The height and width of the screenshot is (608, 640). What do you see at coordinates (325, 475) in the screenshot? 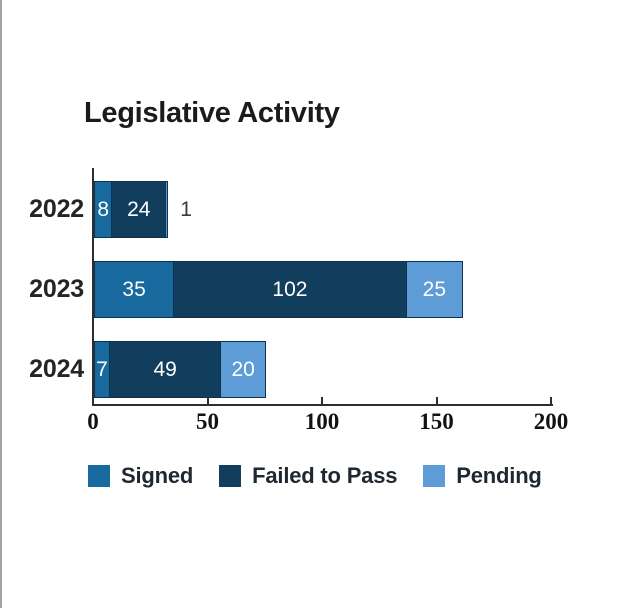
I see `legend-label: Failed to Pass` at bounding box center [325, 475].